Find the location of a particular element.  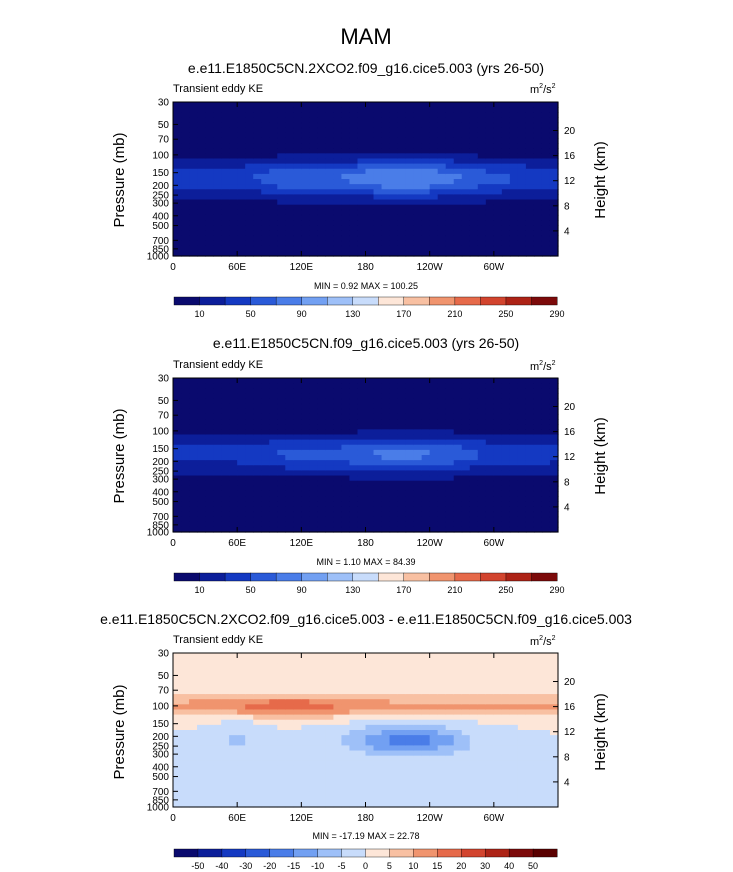

y-tick-label: 150 is located at coordinates (160, 173).